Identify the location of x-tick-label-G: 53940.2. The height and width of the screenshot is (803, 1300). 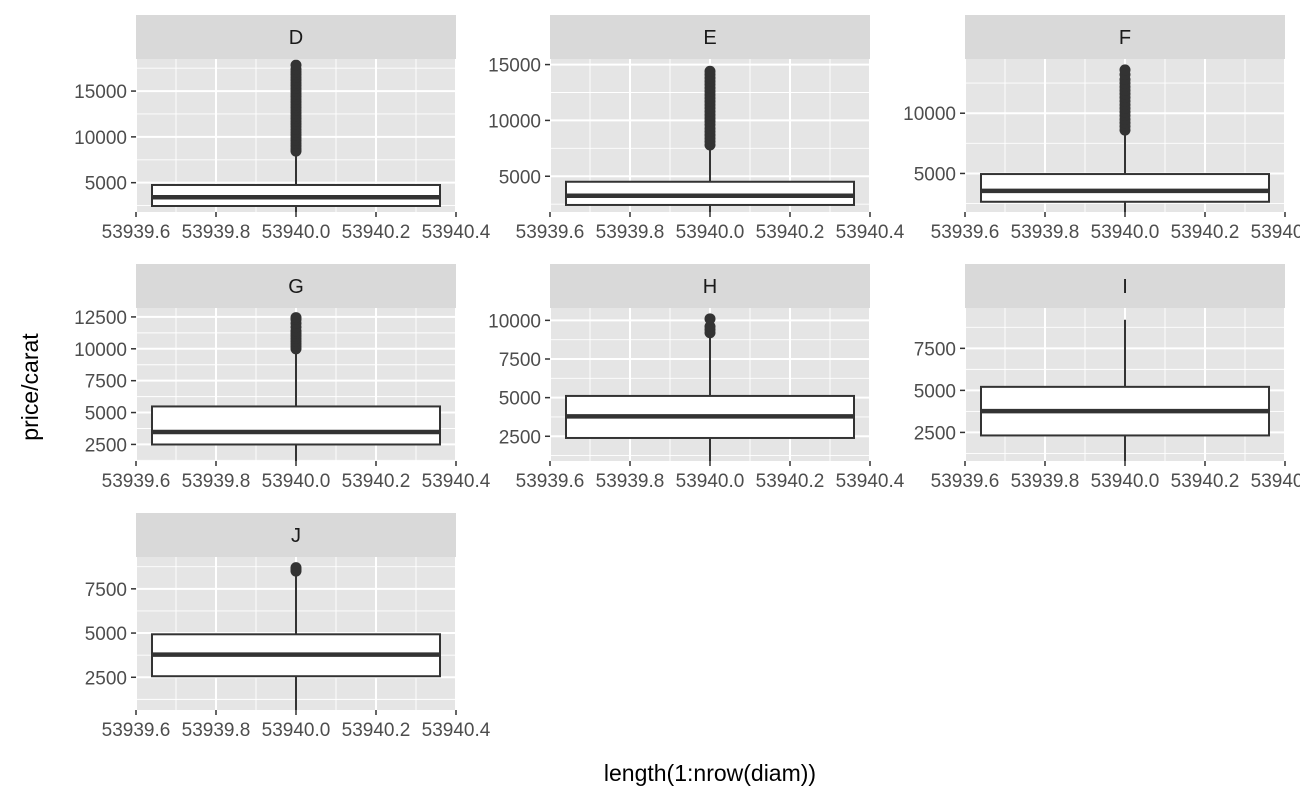
(376, 481).